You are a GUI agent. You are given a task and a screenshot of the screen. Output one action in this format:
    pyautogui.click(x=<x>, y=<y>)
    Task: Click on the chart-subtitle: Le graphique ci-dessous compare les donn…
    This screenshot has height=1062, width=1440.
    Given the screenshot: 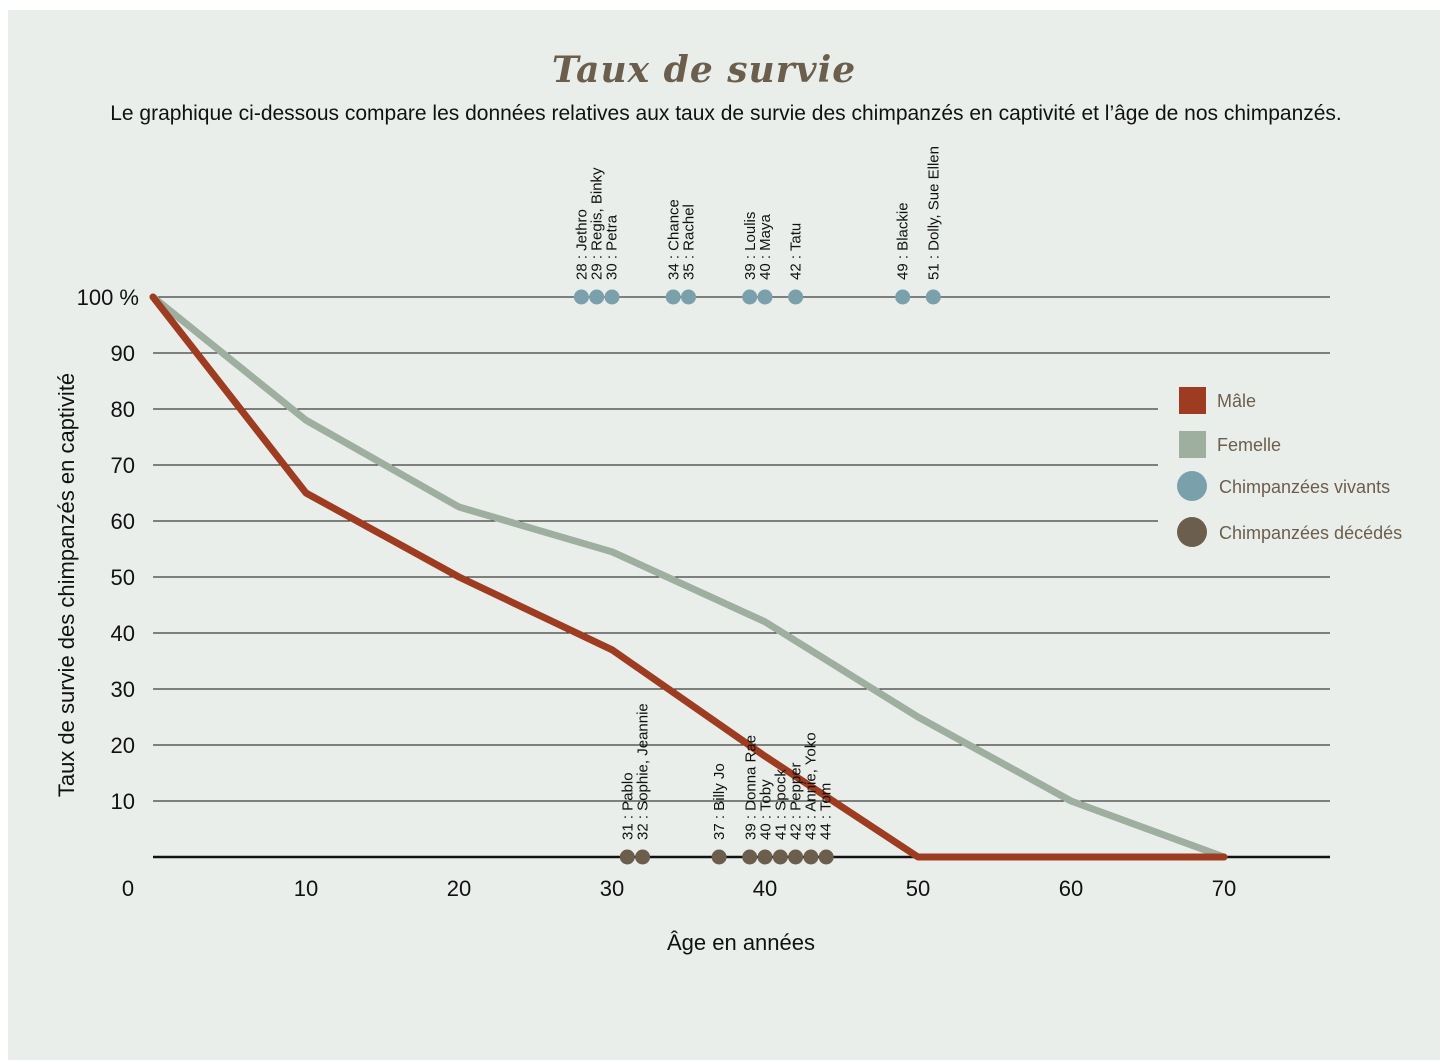 What is the action you would take?
    pyautogui.click(x=726, y=113)
    